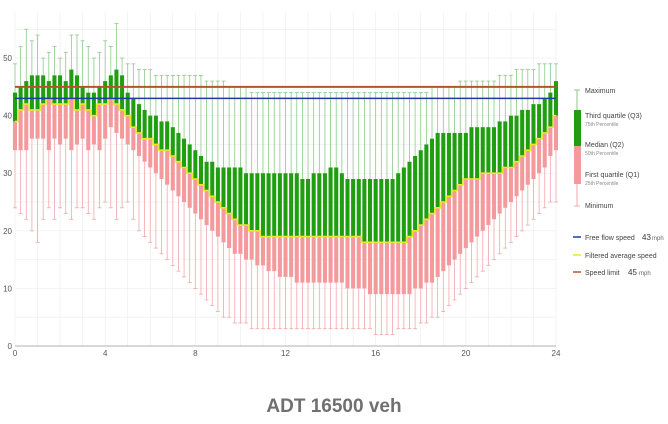 The image size is (668, 424). Describe the element at coordinates (10, 346) in the screenshot. I see `y-tick-label: 0` at that location.